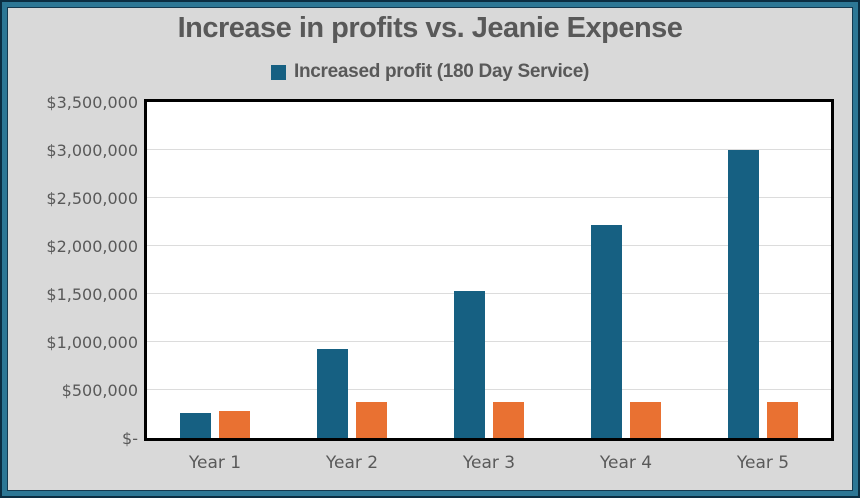  Describe the element at coordinates (92, 246) in the screenshot. I see `y-axis-label-2000000: $2,000,000` at that location.